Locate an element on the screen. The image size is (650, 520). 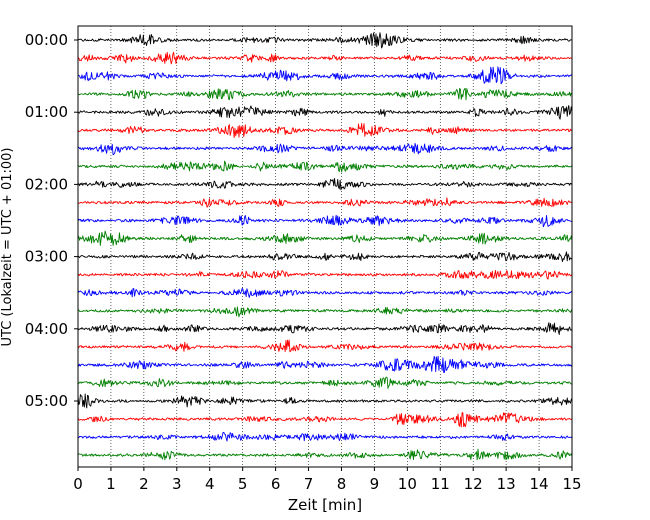
y-tick-label: 00:00 is located at coordinates (46, 40).